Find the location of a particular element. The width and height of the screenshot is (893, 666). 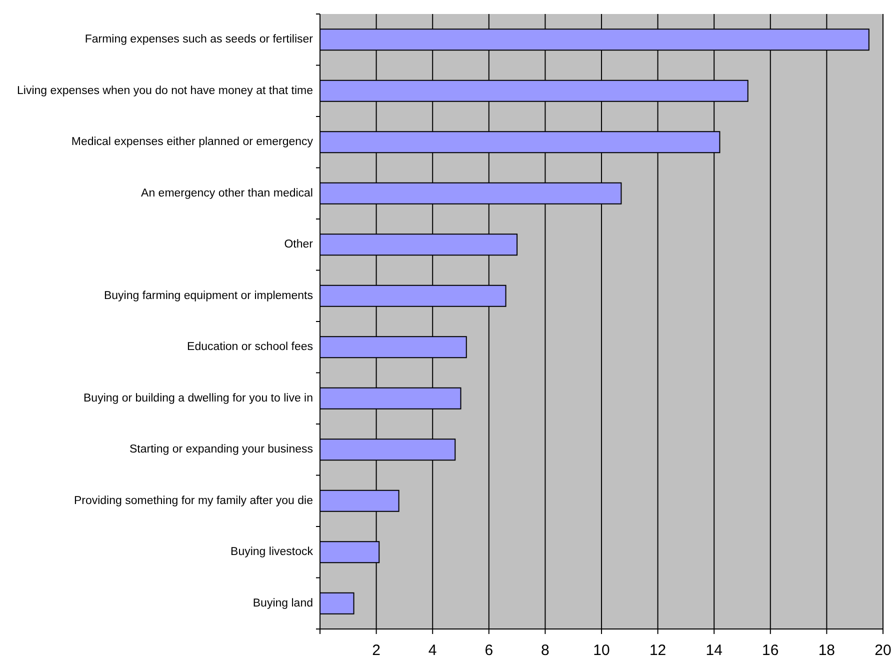

x-tick-label: 6 is located at coordinates (489, 650).